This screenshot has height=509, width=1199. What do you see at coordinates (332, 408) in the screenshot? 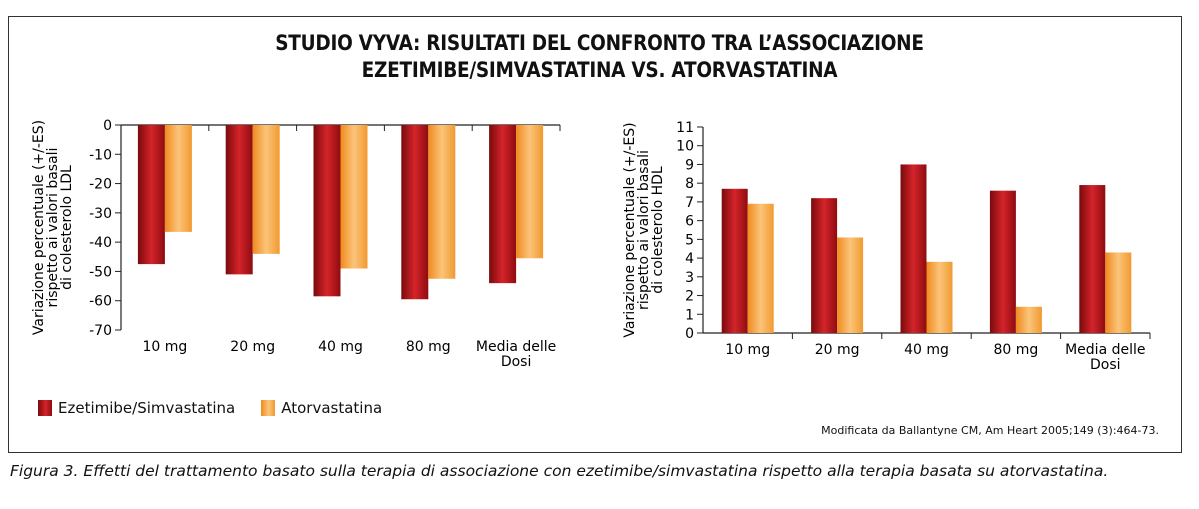
I see `legend-label-atorvastatina: Atorvastatina` at bounding box center [332, 408].